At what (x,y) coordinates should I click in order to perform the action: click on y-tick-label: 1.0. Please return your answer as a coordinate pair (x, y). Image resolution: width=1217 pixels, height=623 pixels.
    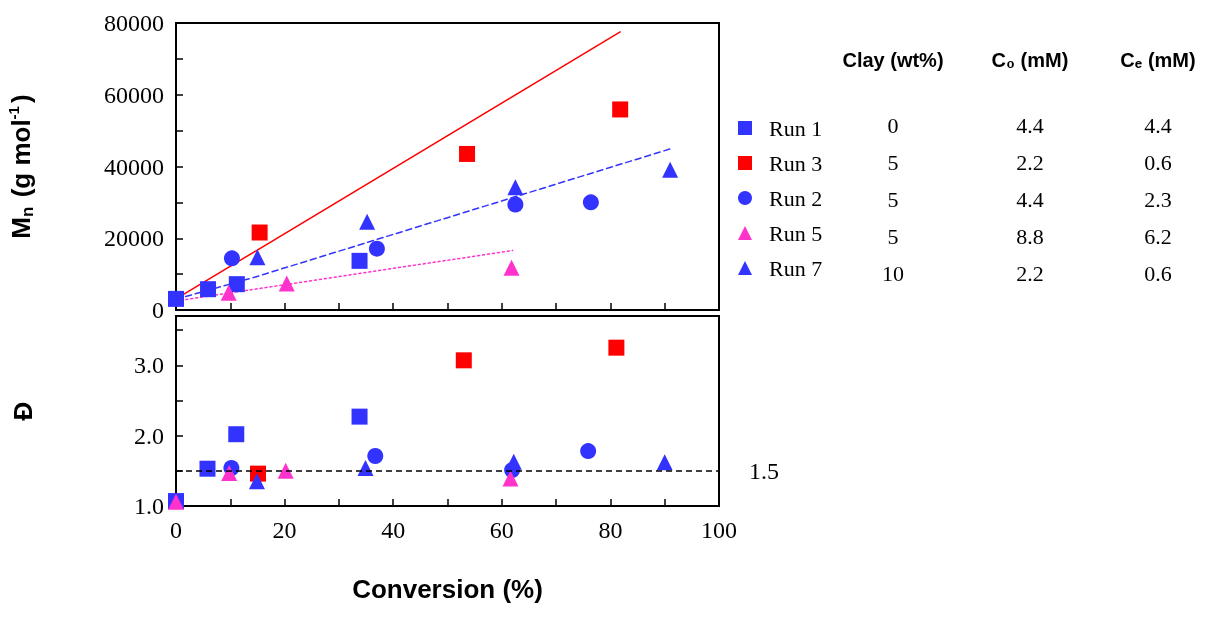
    Looking at the image, I should click on (149, 506).